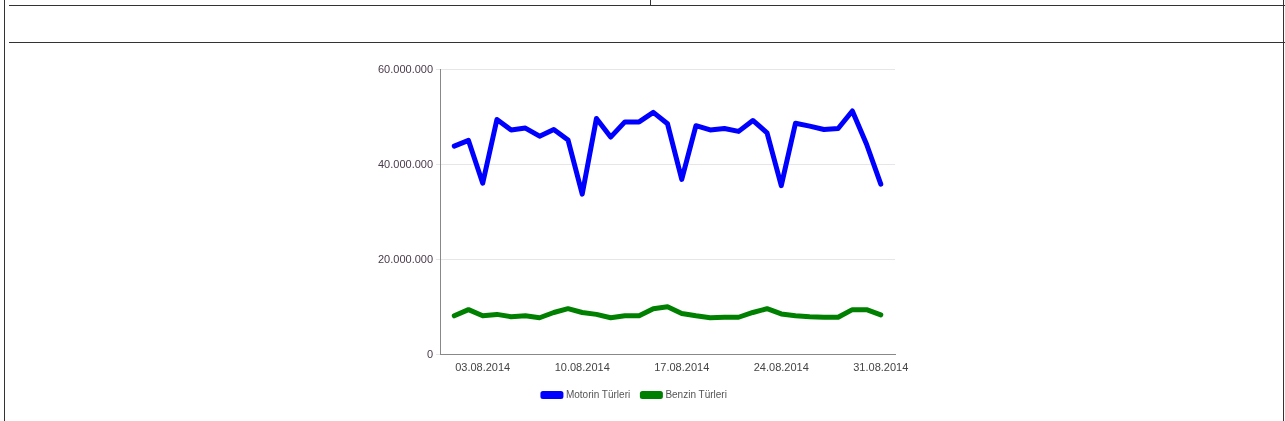 The height and width of the screenshot is (421, 1285). I want to click on x-tick-label: 24.08.2014, so click(781, 367).